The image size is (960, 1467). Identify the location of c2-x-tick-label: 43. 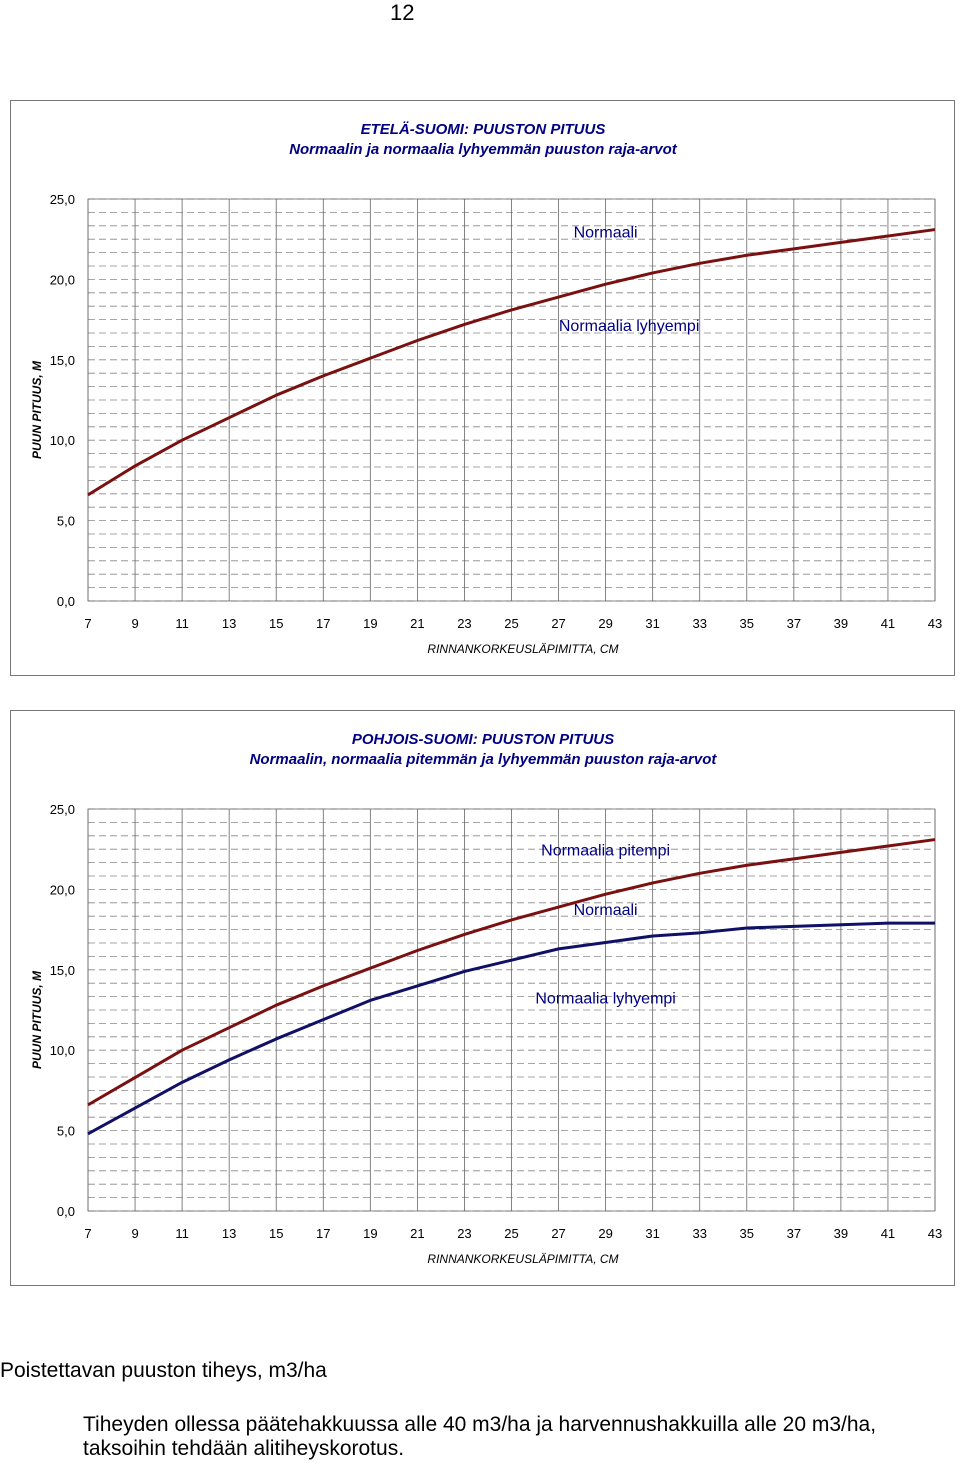
(935, 1233).